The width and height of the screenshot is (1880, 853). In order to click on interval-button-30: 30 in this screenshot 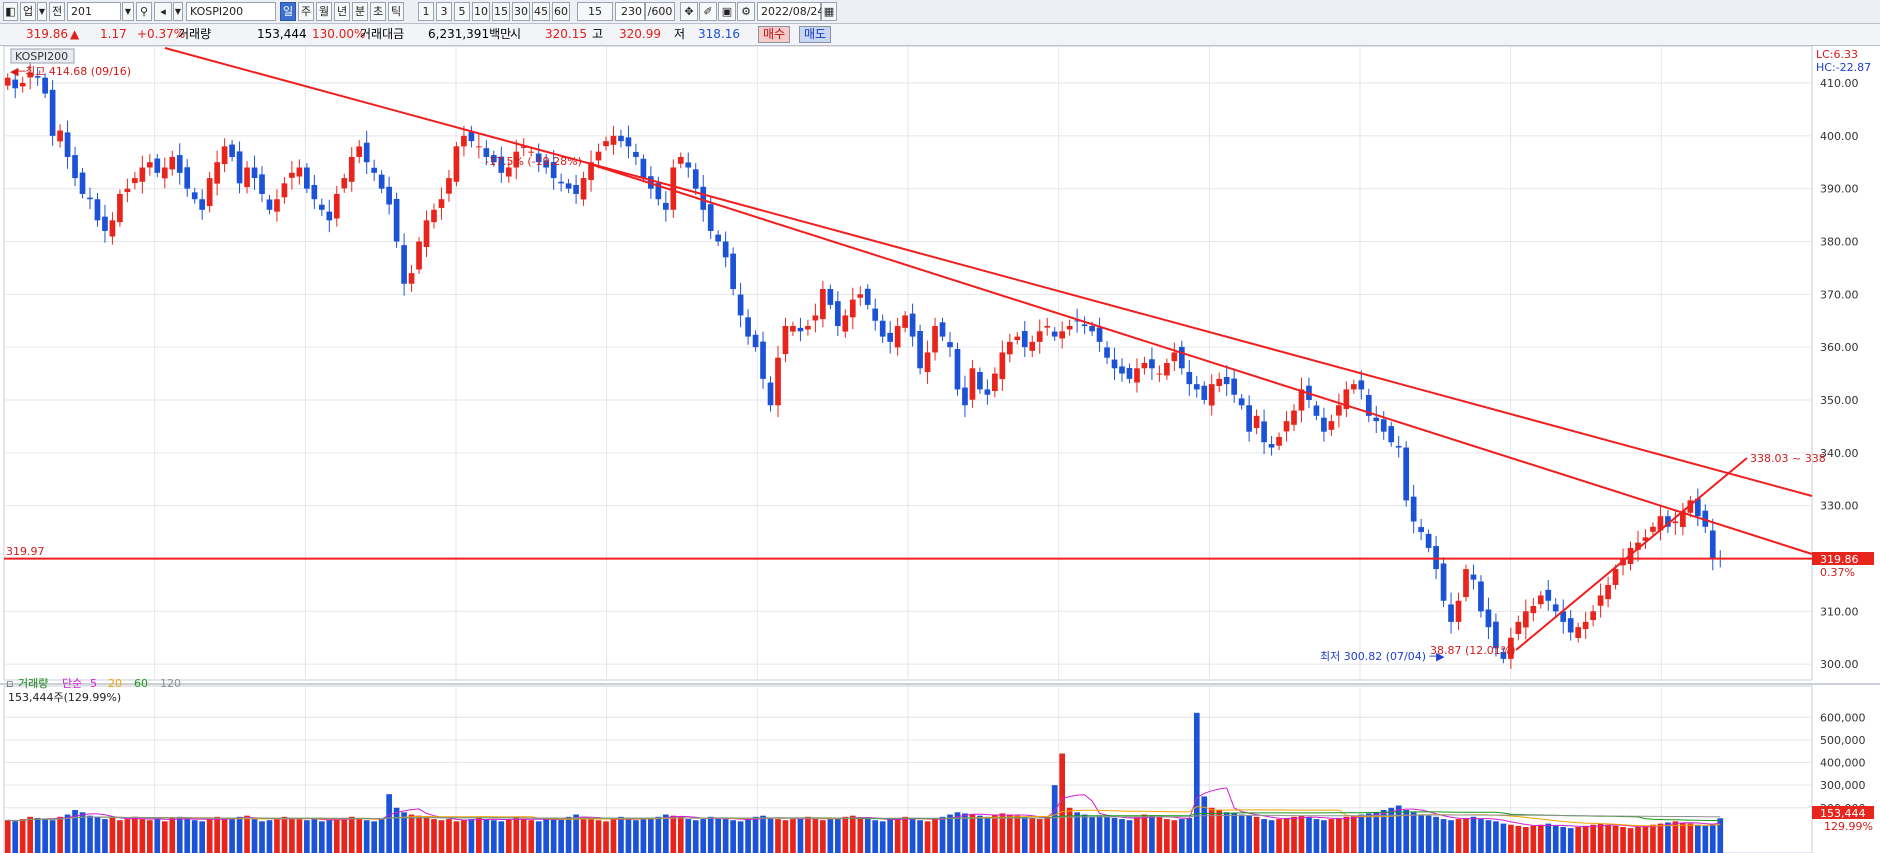, I will do `click(521, 11)`.